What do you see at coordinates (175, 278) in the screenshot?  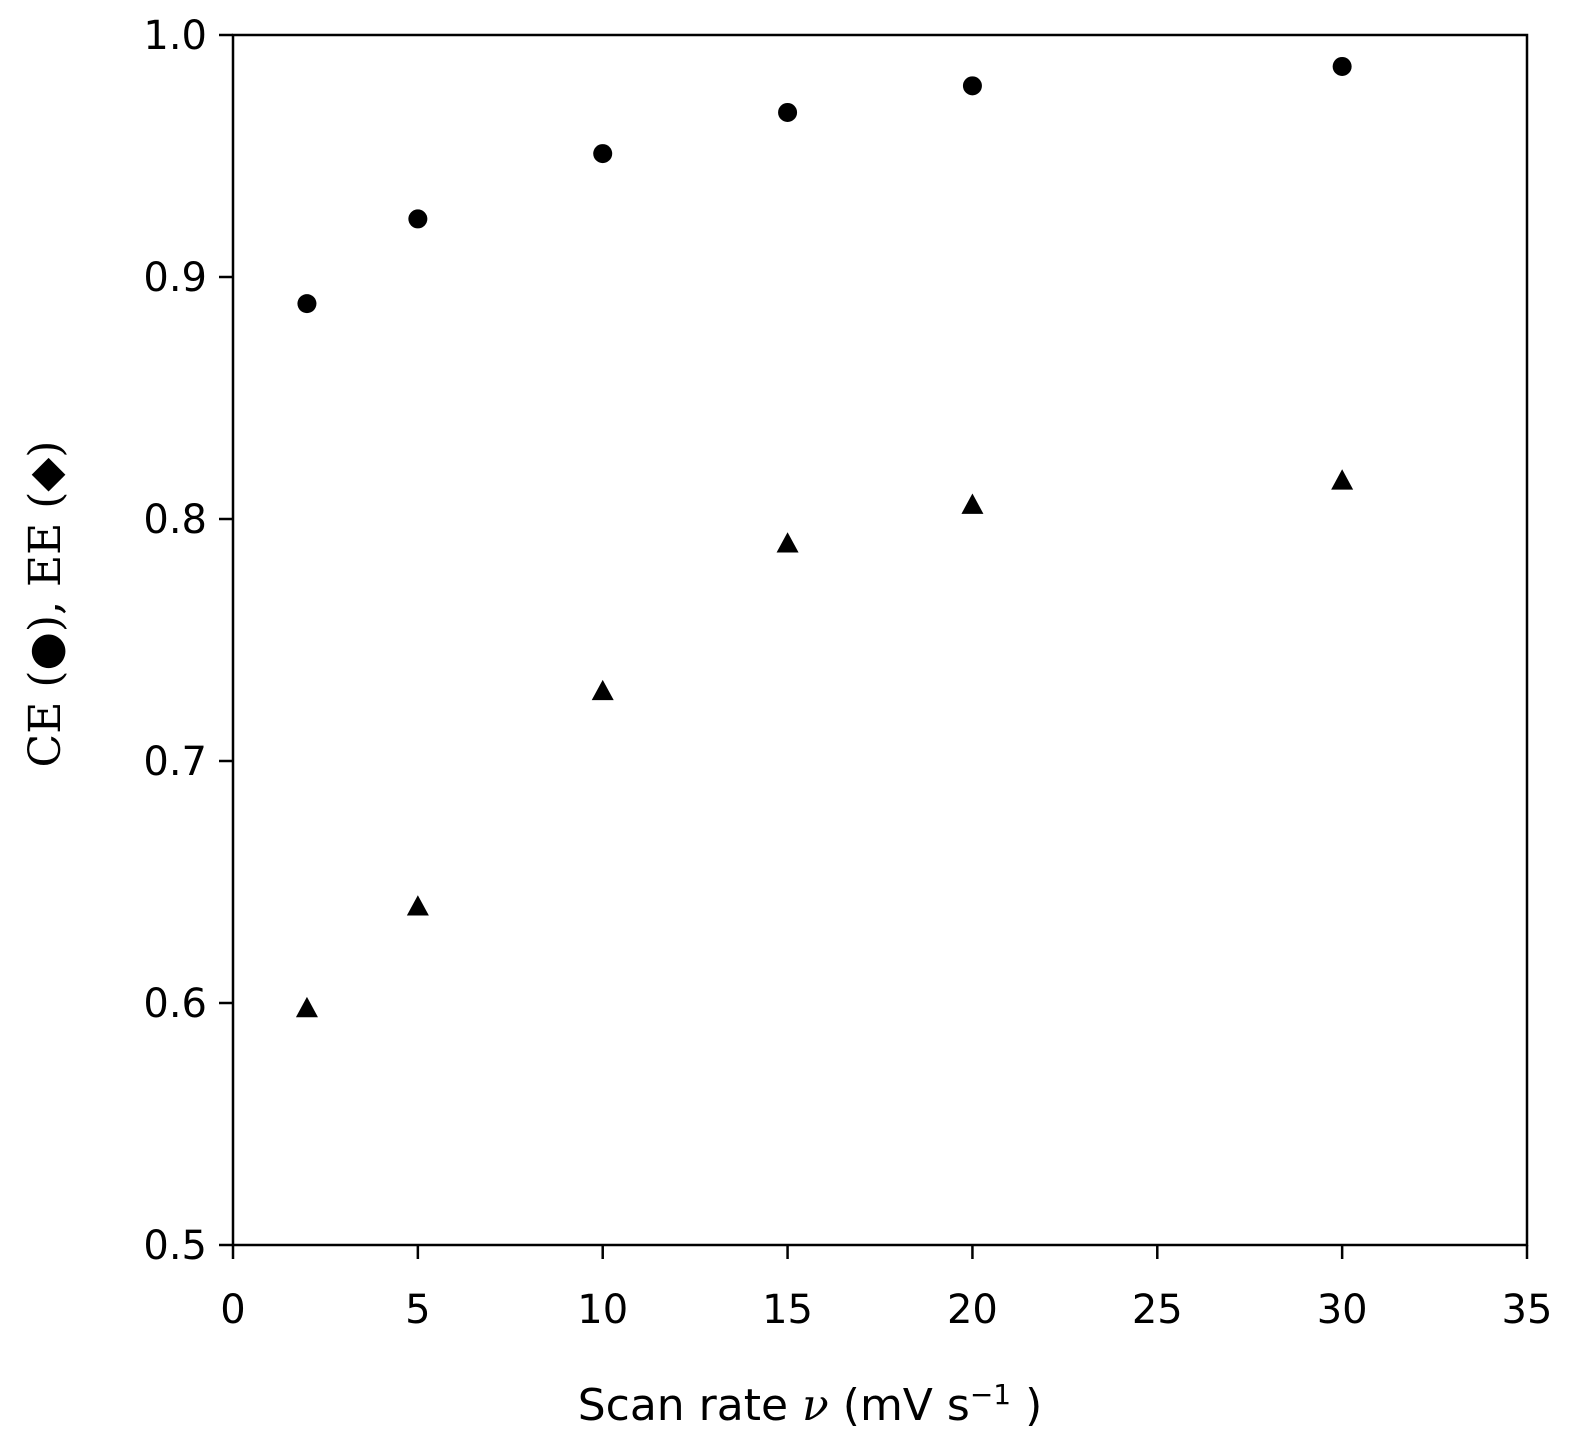 I see `y-tick-label: 0.9` at bounding box center [175, 278].